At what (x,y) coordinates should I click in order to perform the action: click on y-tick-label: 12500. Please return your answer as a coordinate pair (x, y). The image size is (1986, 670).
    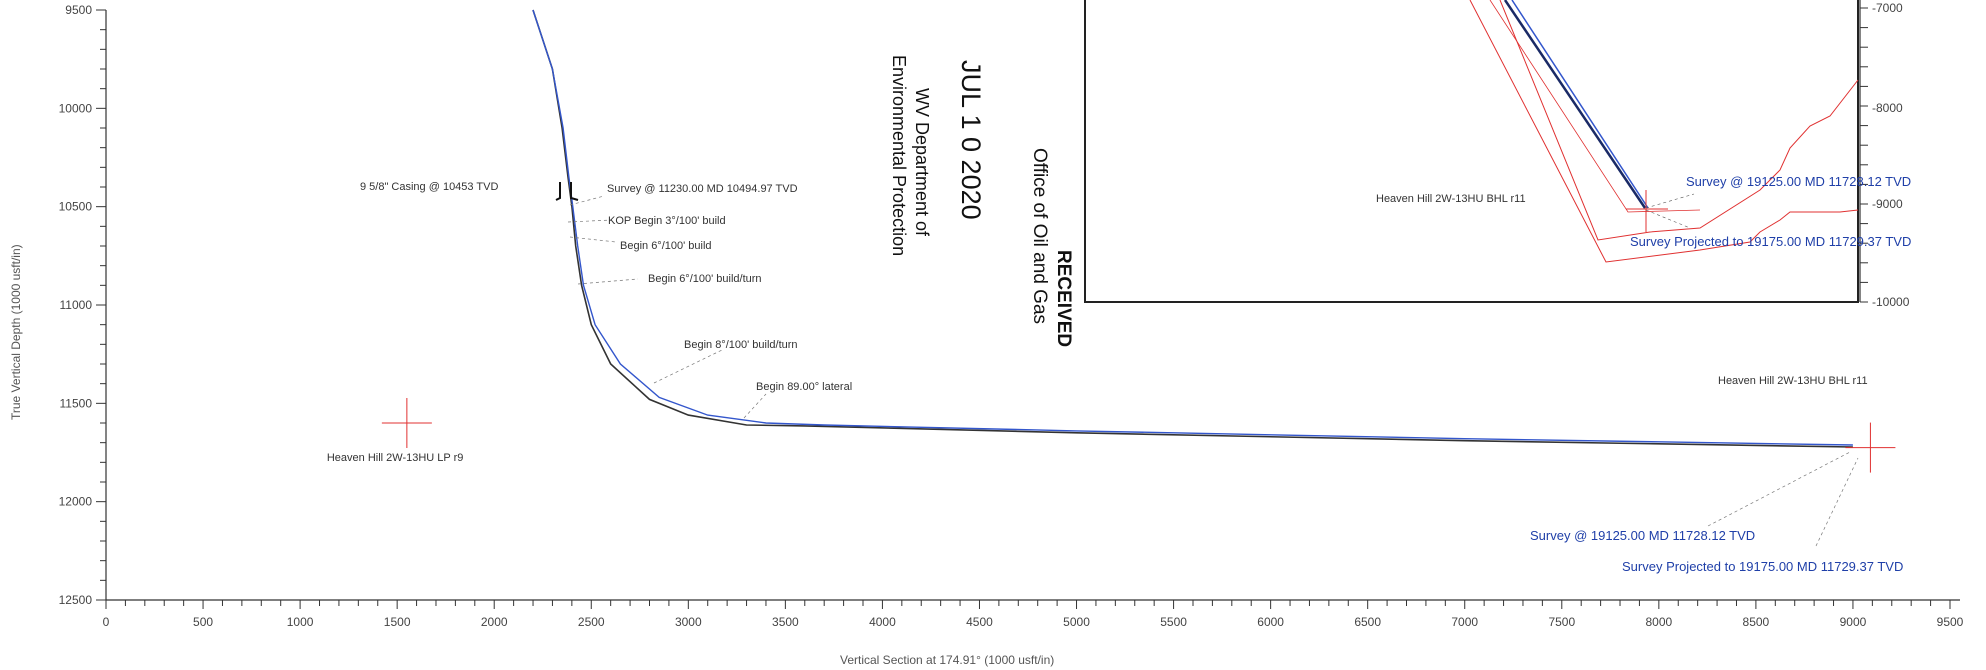
    Looking at the image, I should click on (76, 600).